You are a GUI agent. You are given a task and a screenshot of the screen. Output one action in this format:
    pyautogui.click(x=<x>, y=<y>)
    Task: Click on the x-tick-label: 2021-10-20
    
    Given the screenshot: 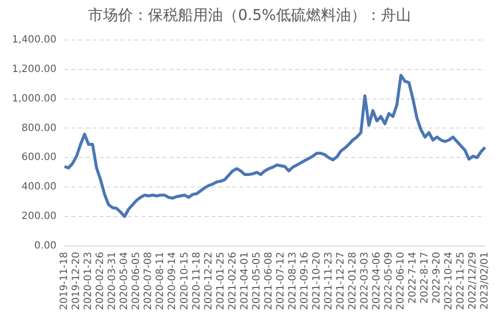 What is the action you would take?
    pyautogui.click(x=316, y=281)
    